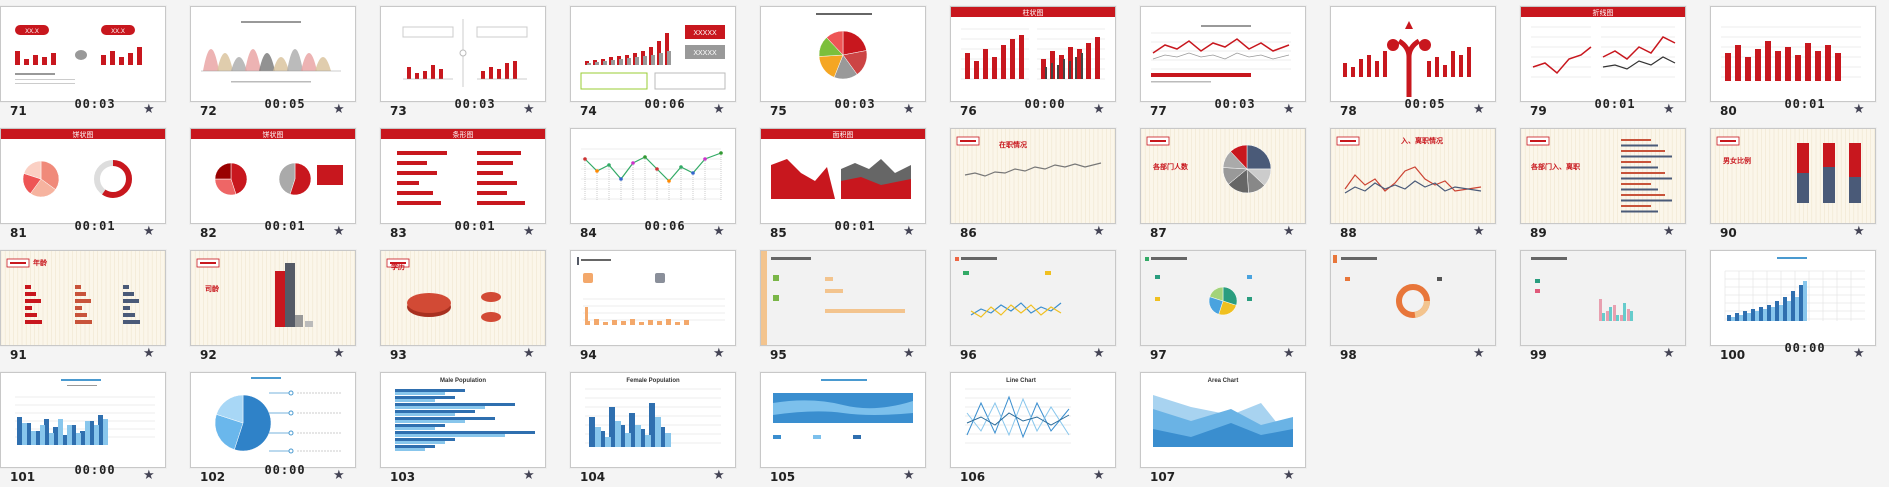  What do you see at coordinates (1223, 176) in the screenshot?
I see `slide-preview: 各部门人数` at bounding box center [1223, 176].